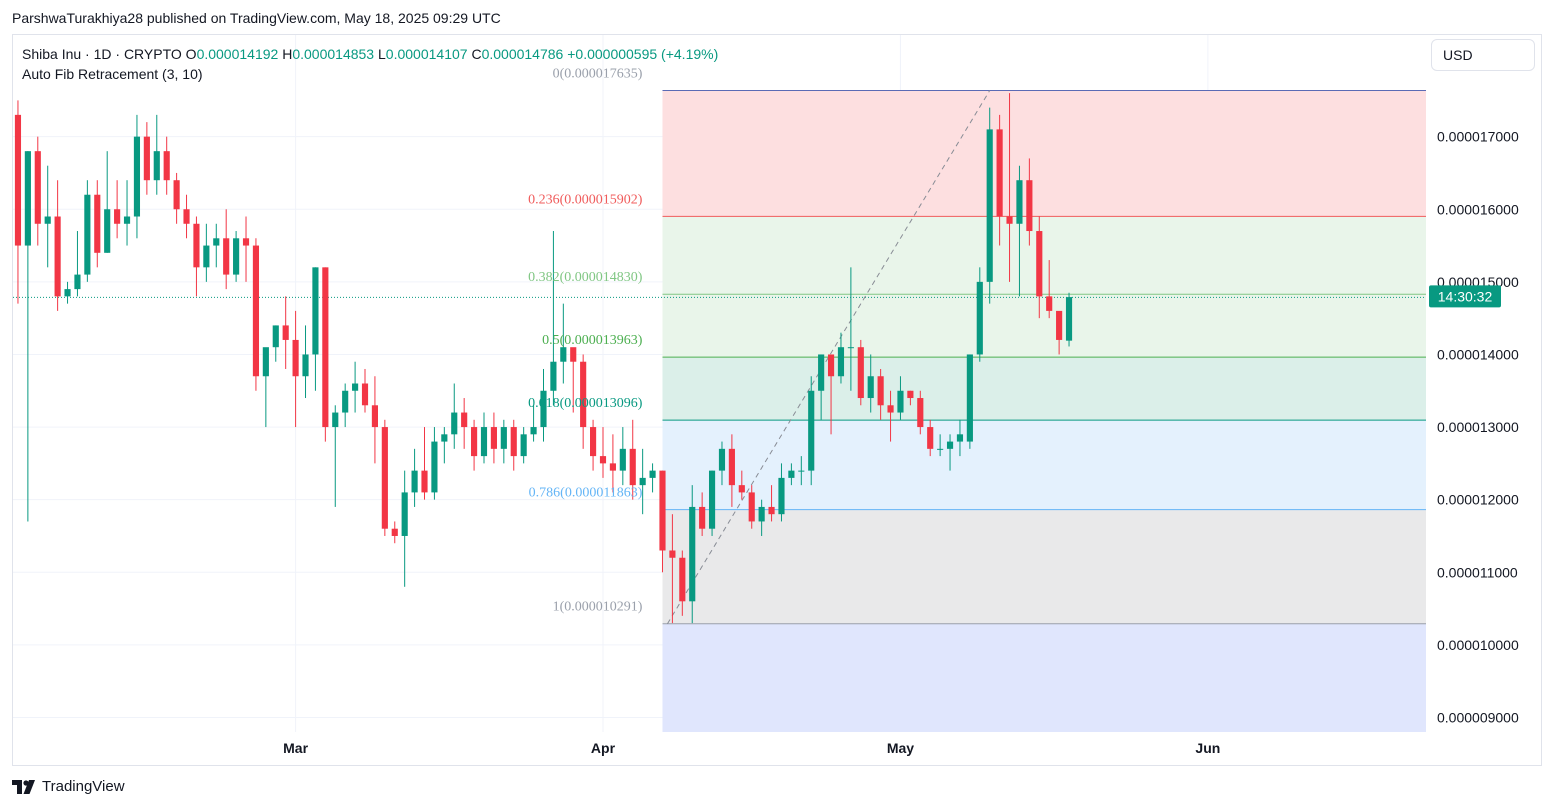  Describe the element at coordinates (1483, 55) in the screenshot. I see `currency-button: USD` at that location.